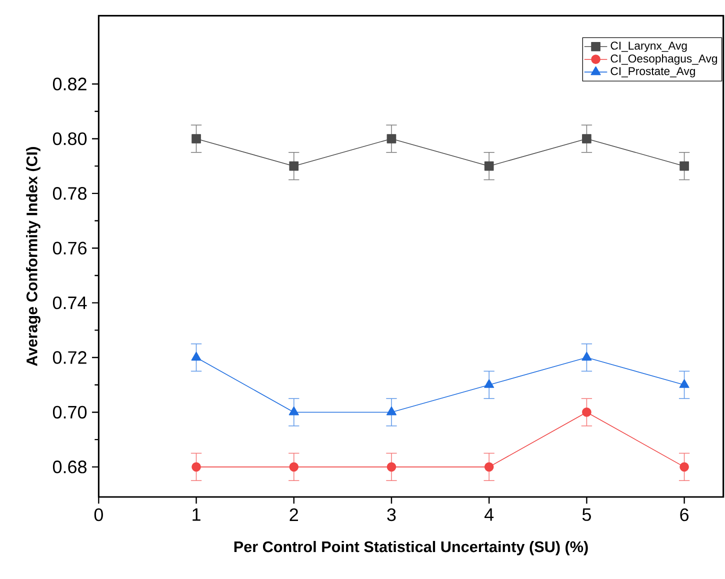 The width and height of the screenshot is (725, 579). What do you see at coordinates (196, 514) in the screenshot?
I see `x-tick-label: 1` at bounding box center [196, 514].